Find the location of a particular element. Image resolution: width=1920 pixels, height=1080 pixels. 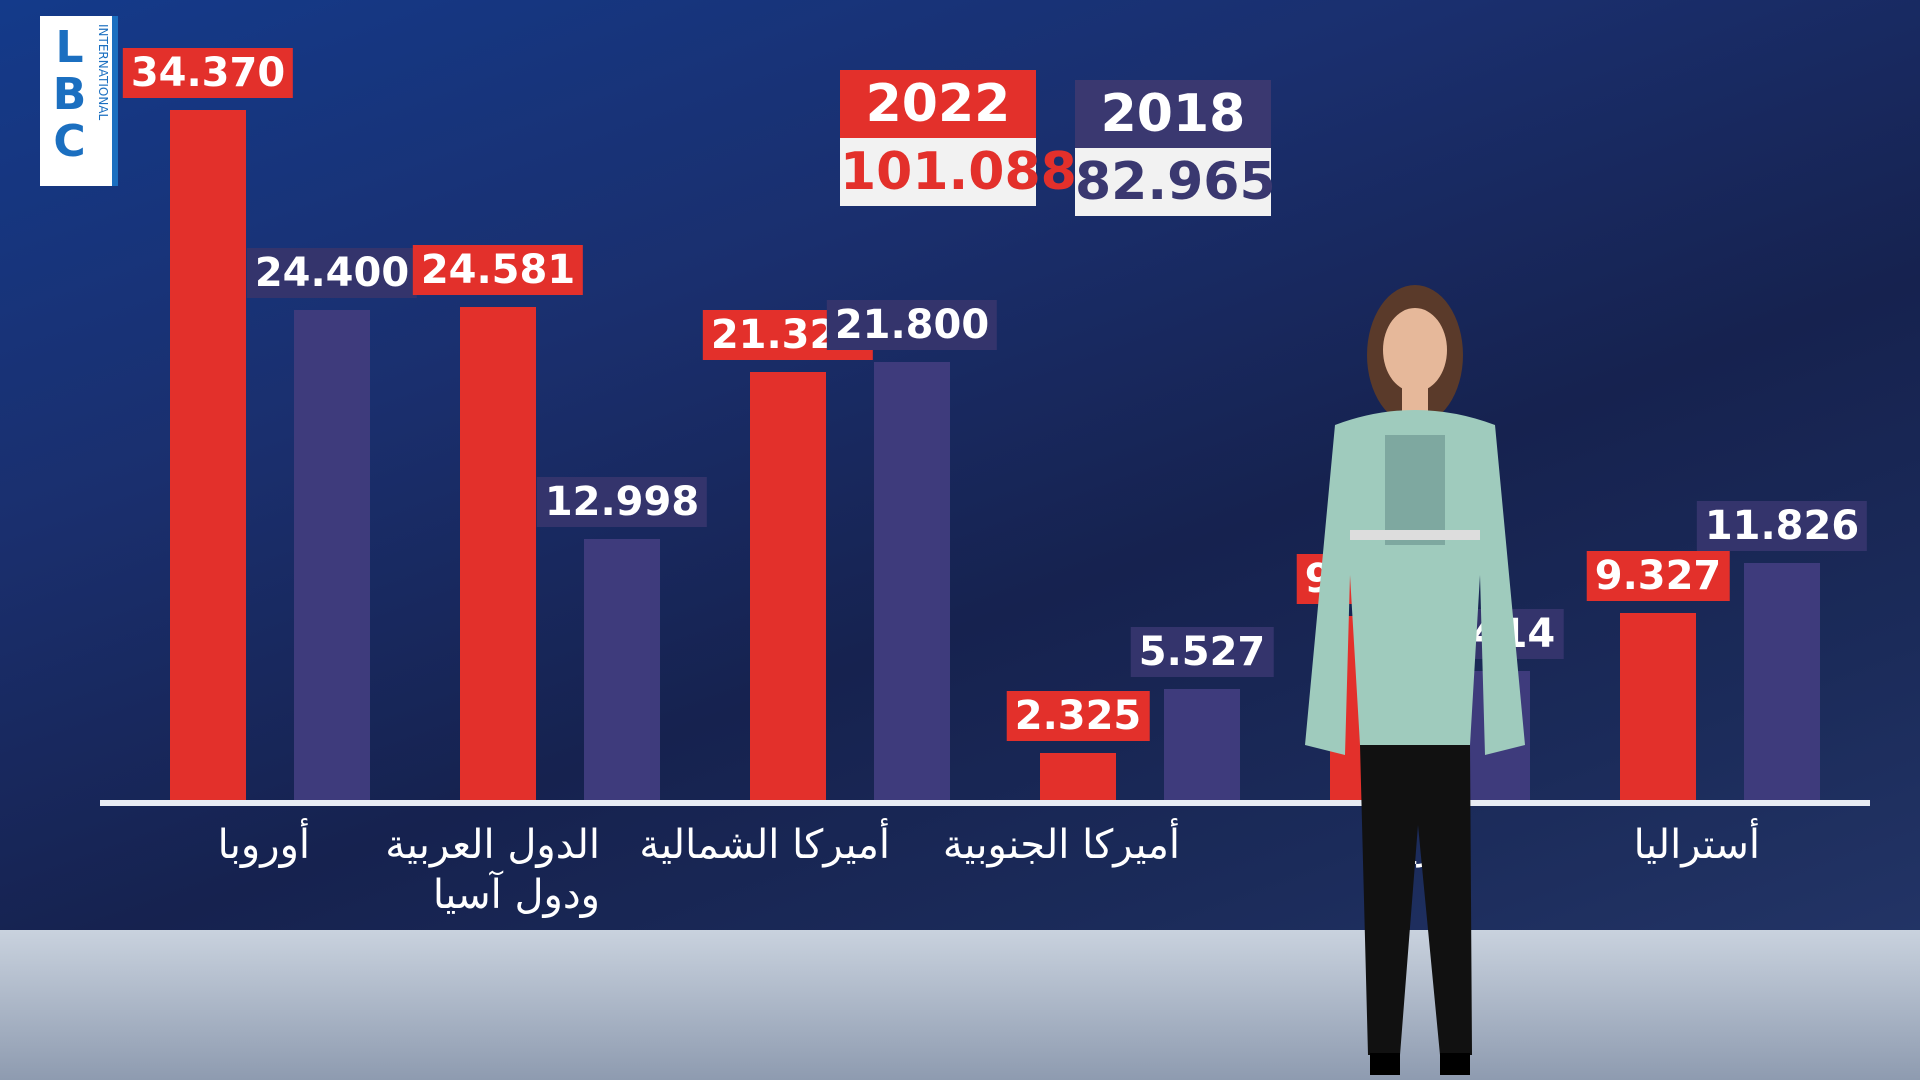

value-label: 5.527 is located at coordinates (1202, 652).